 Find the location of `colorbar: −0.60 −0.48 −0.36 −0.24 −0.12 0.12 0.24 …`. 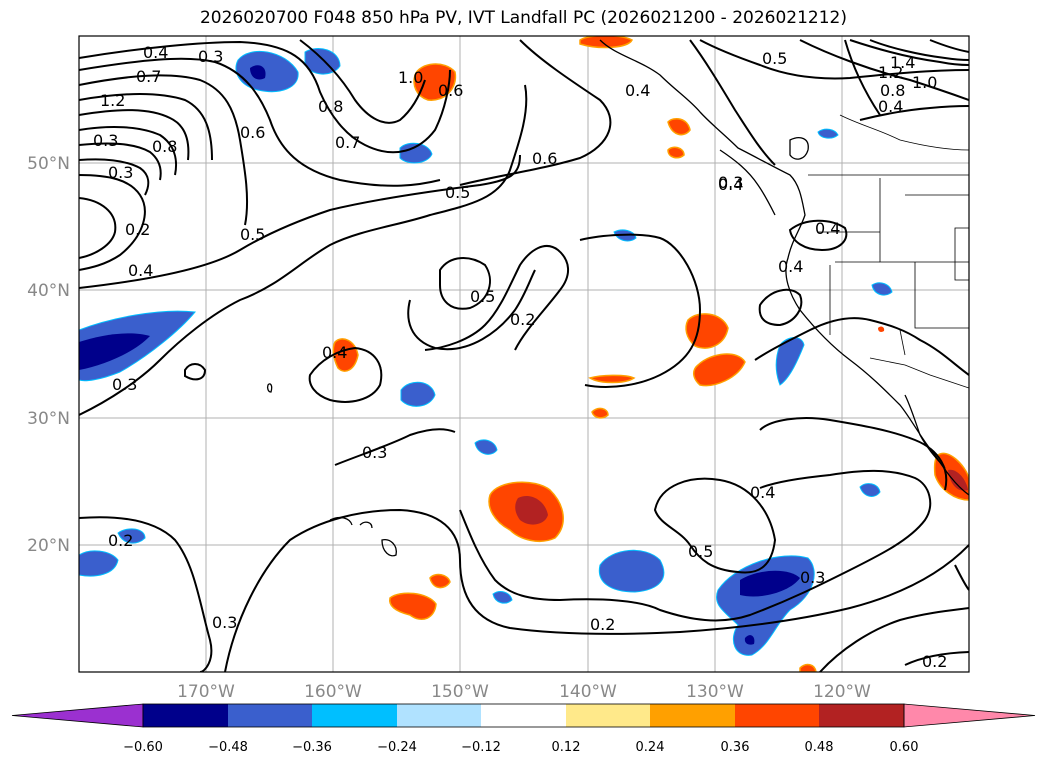

colorbar: −0.60 −0.48 −0.36 −0.24 −0.12 0.12 0.24 … is located at coordinates (523, 729).